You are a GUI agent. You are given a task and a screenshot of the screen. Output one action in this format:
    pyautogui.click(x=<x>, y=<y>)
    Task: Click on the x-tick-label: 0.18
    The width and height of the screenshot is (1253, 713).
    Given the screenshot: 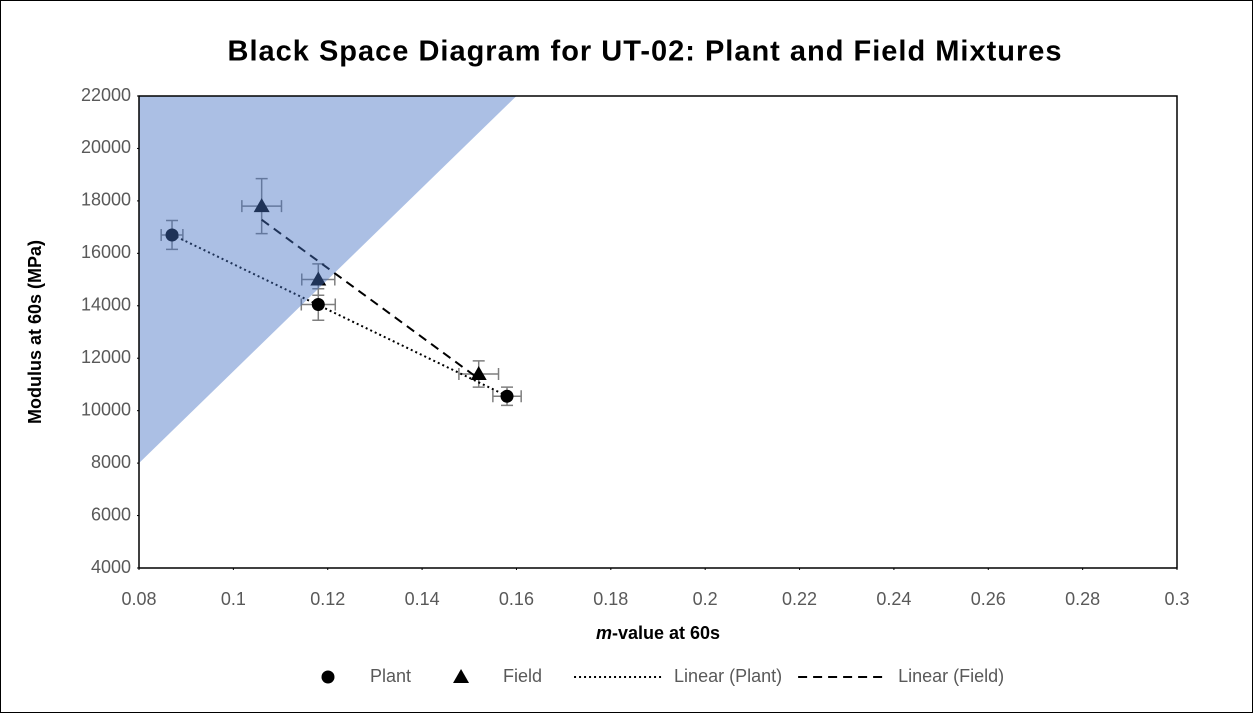 What is the action you would take?
    pyautogui.click(x=610, y=599)
    